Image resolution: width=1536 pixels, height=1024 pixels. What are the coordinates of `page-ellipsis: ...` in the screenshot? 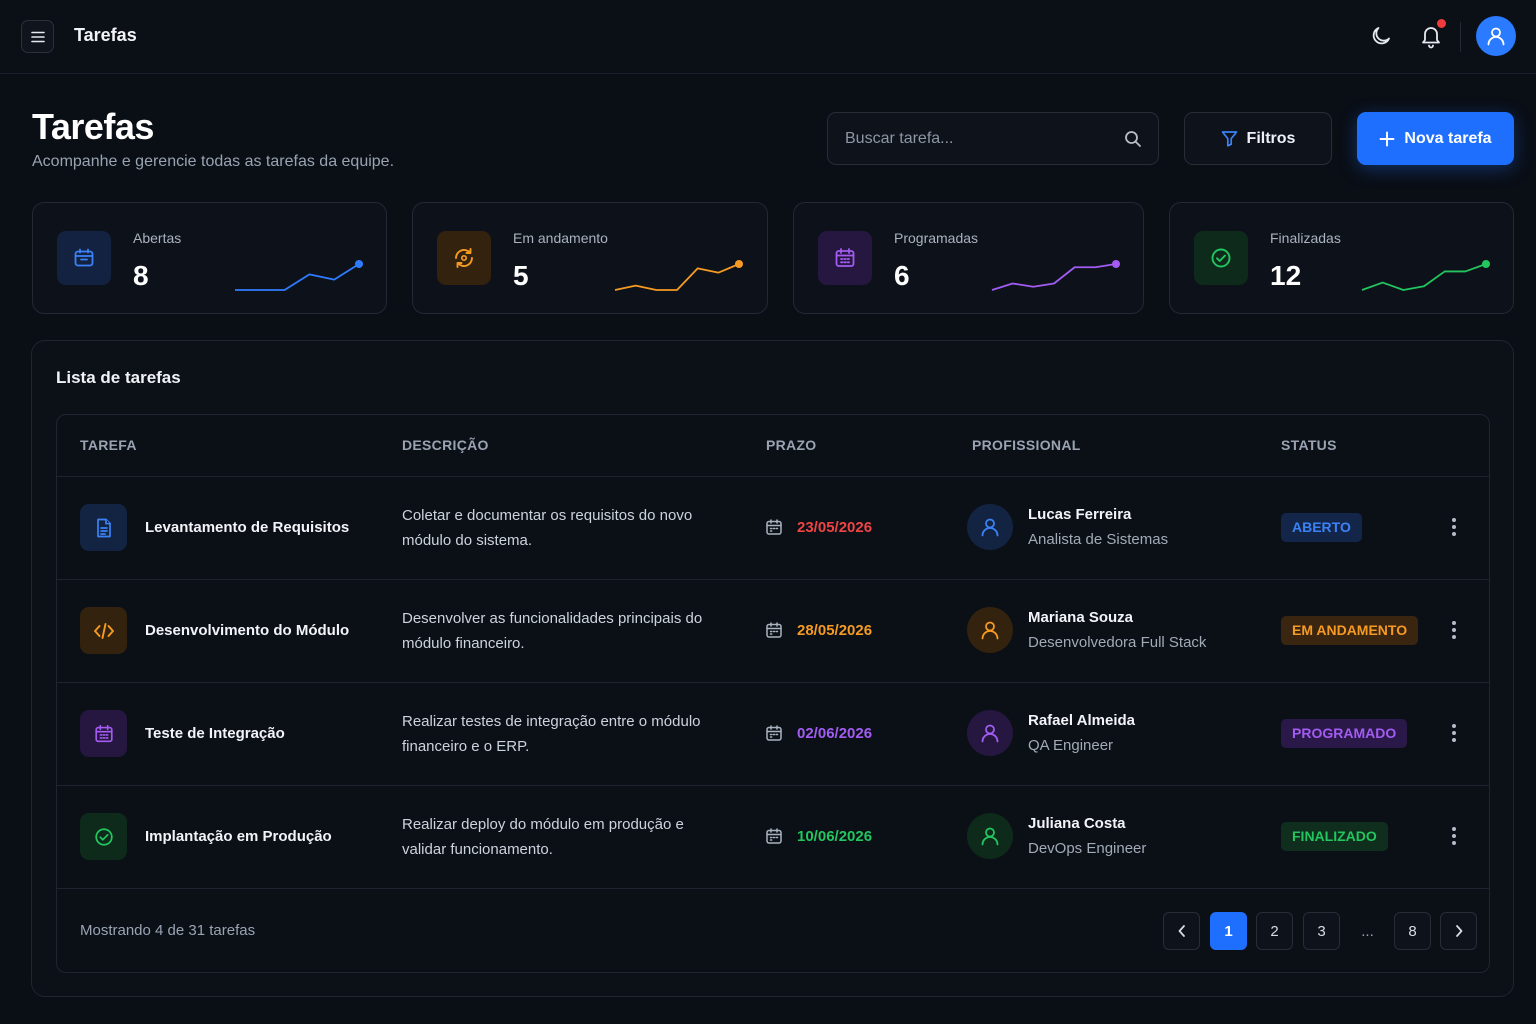 It's located at (1367, 931).